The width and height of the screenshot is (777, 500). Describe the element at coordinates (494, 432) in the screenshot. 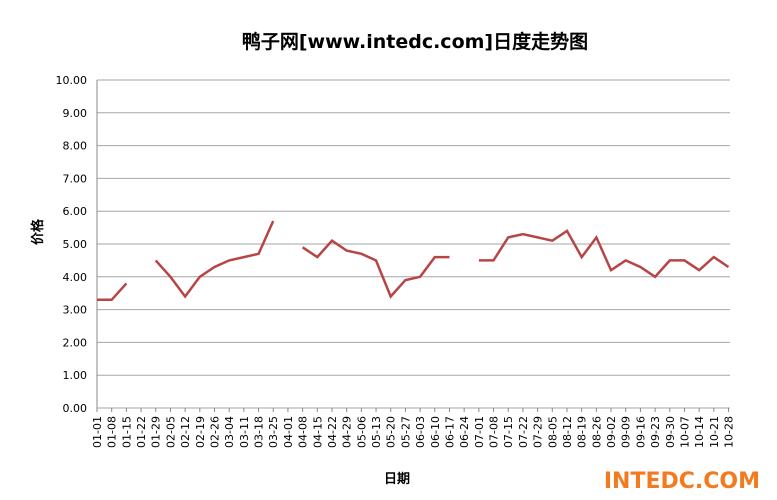

I see `x-tick-label: 07-08` at that location.